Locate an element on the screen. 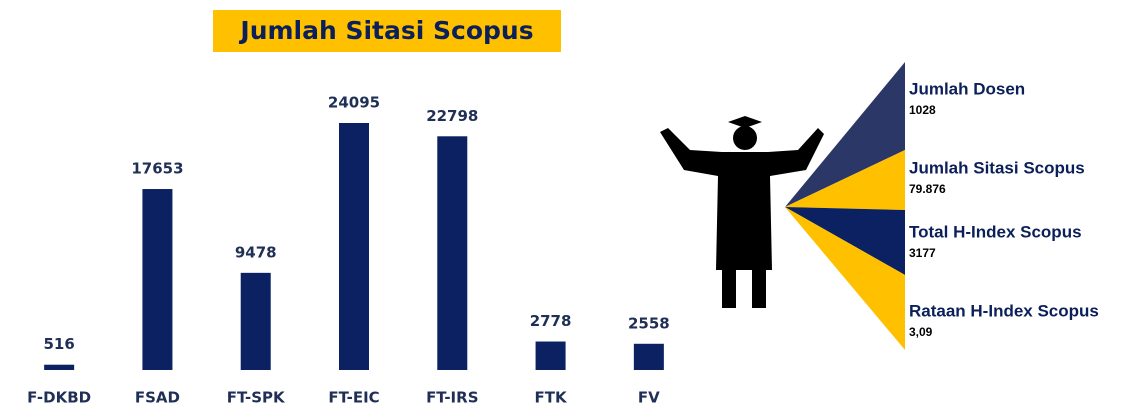  x-tick-label: FSAD is located at coordinates (157, 398).